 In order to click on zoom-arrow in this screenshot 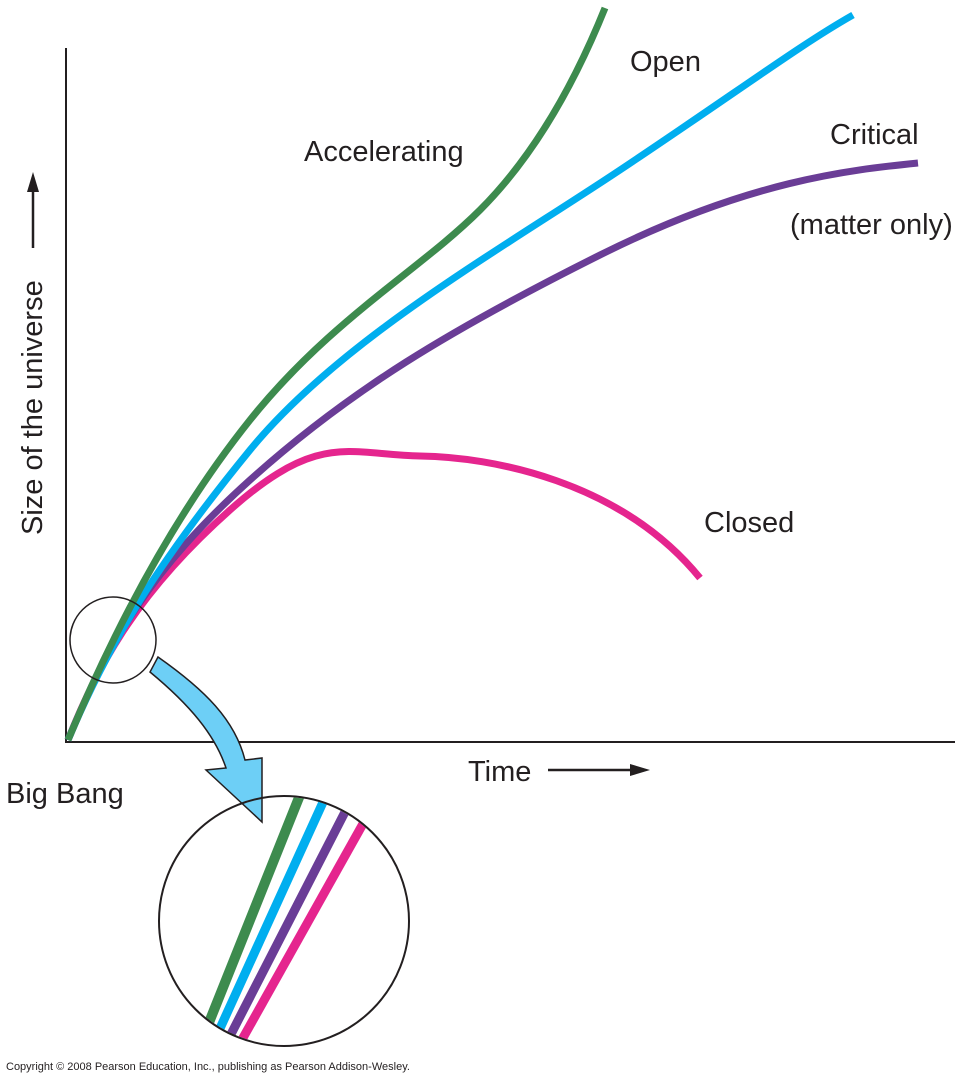, I will do `click(206, 739)`.